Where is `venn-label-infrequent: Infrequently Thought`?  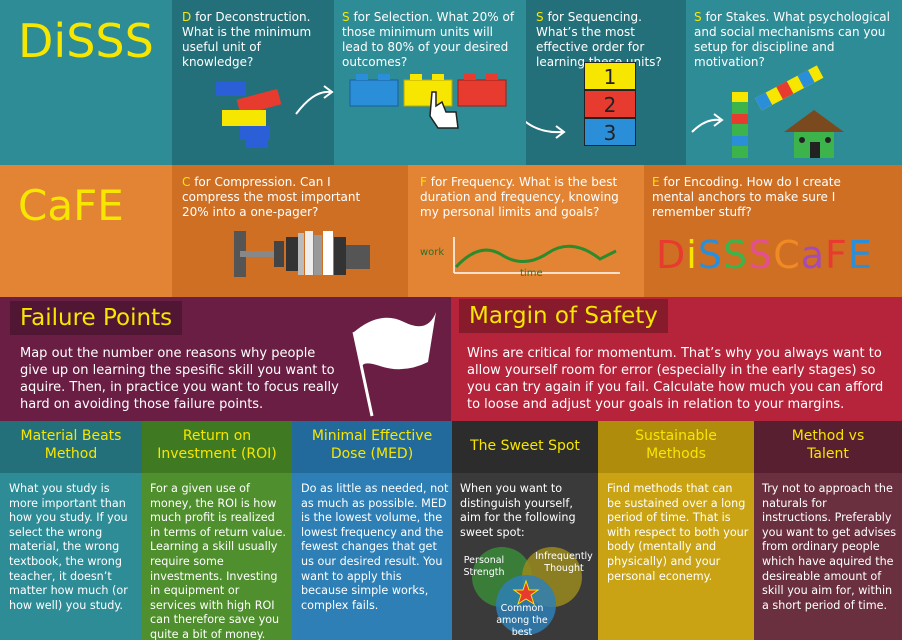
venn-label-infrequent: Infrequently Thought is located at coordinates (564, 562).